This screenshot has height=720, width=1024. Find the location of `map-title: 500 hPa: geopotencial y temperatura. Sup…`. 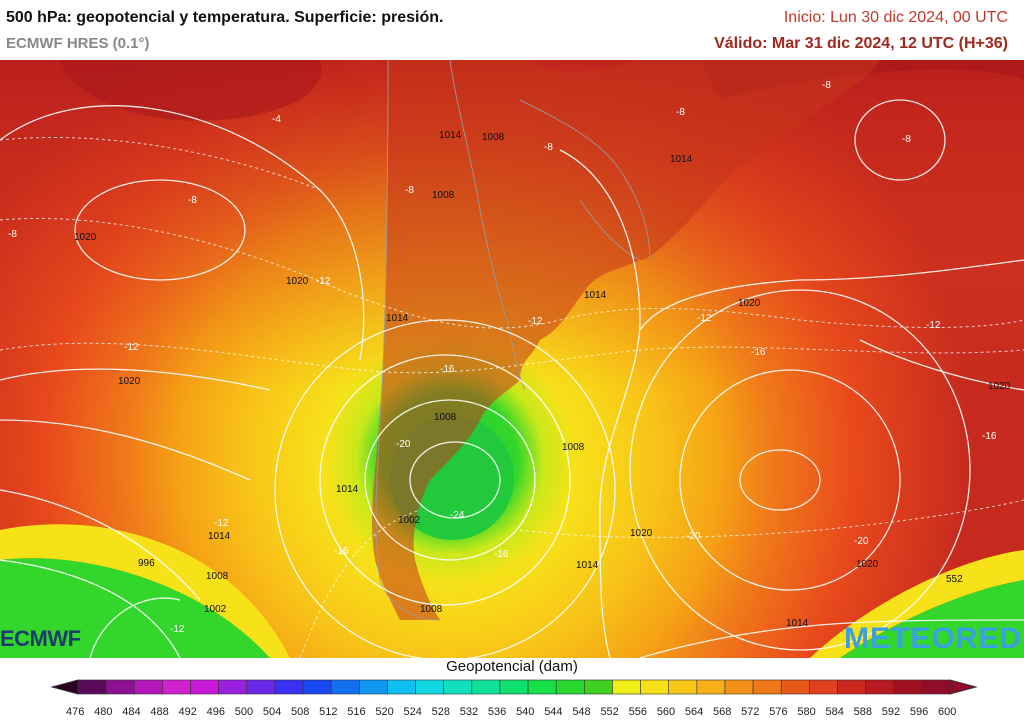

map-title: 500 hPa: geopotencial y temperatura. Sup… is located at coordinates (225, 17).